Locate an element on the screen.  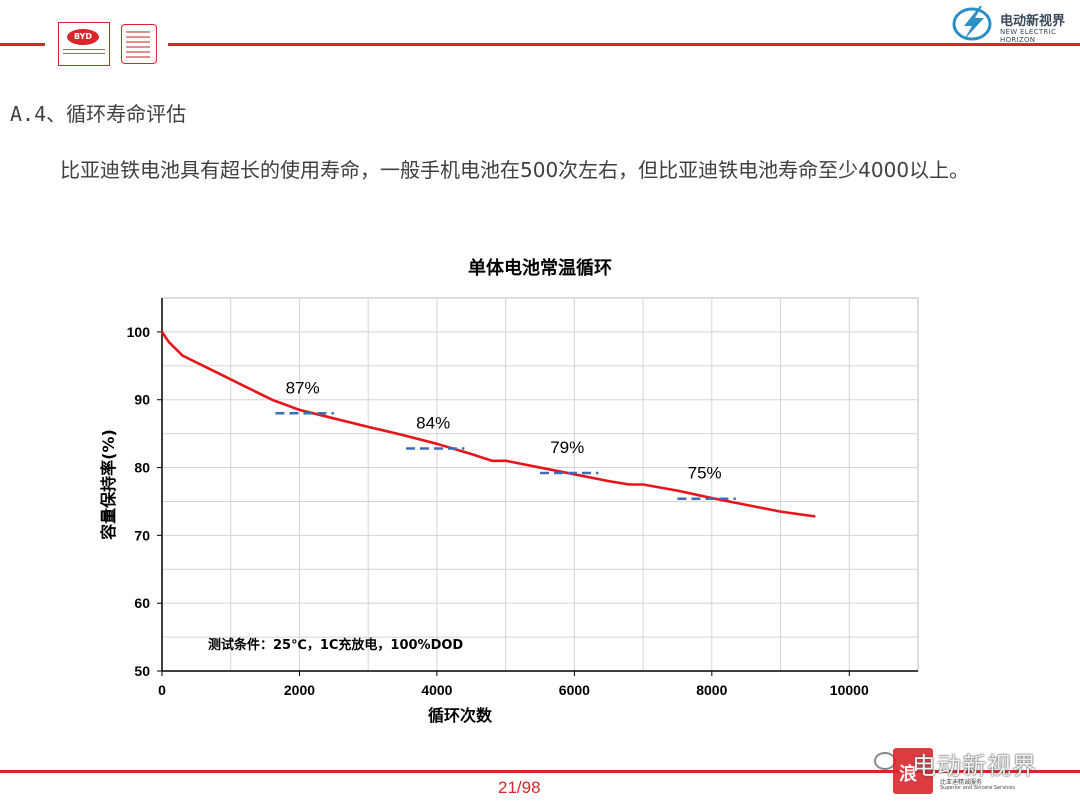
section-heading: A.4、循环寿命评估 is located at coordinates (98, 114).